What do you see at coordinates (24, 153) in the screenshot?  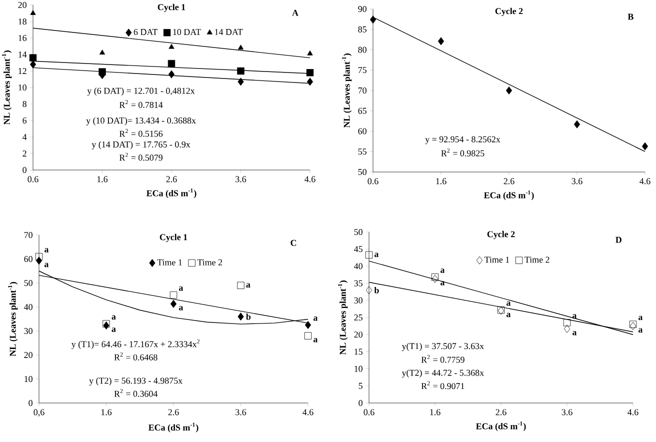 I see `y-tick-label: 2` at bounding box center [24, 153].